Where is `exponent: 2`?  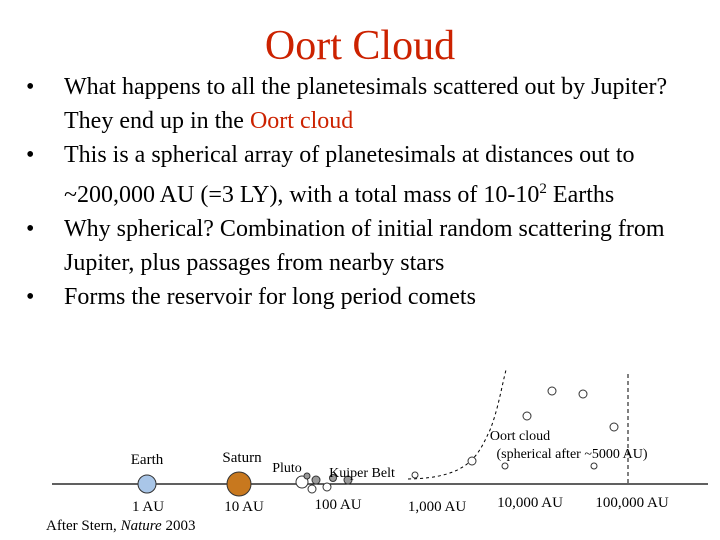 exponent: 2 is located at coordinates (543, 189).